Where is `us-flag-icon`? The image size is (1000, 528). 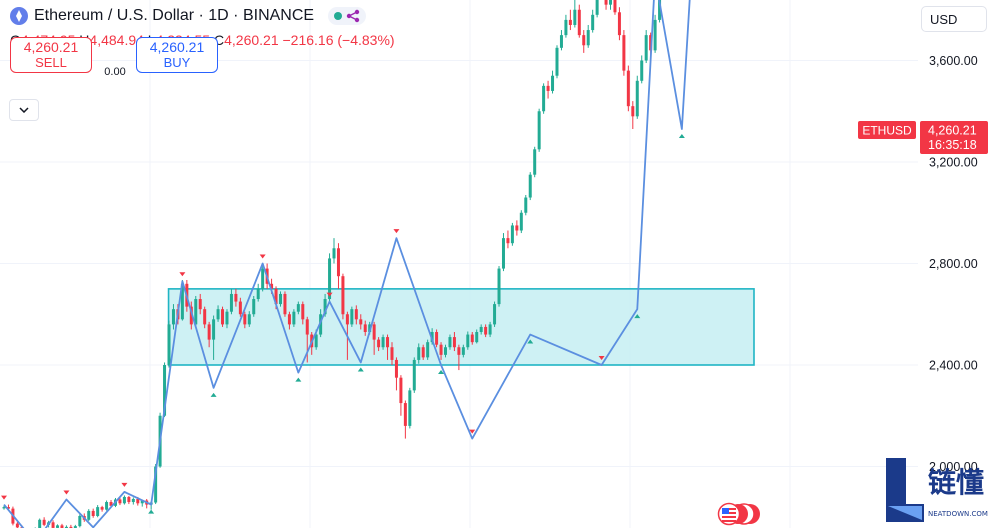
us-flag-icon is located at coordinates (738, 514).